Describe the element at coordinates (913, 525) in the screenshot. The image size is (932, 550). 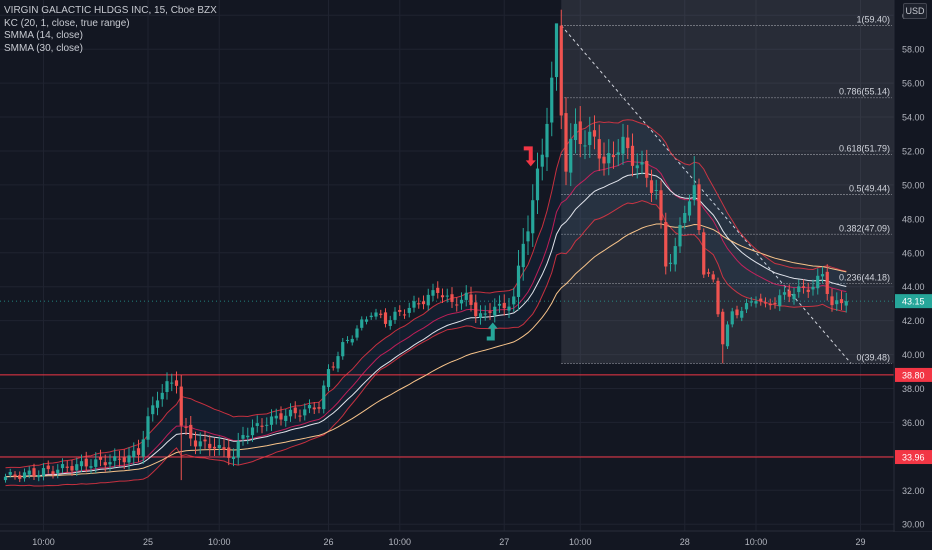
I see `price-tick-label: 30.00` at that location.